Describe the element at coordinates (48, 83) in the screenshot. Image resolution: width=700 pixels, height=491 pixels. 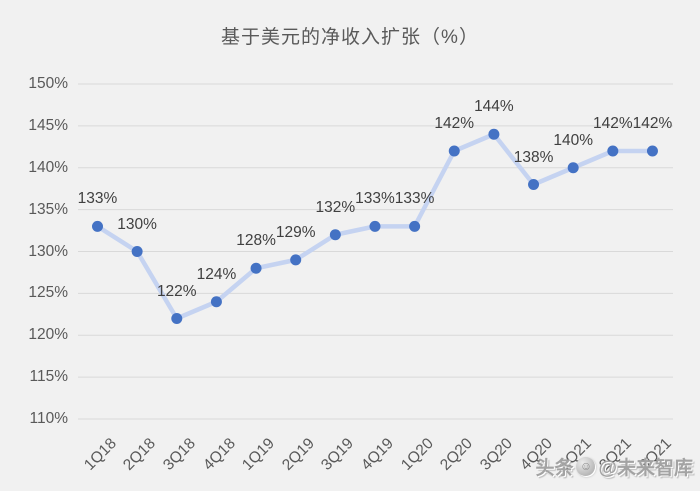
I see `y-tick-label: 150%` at that location.